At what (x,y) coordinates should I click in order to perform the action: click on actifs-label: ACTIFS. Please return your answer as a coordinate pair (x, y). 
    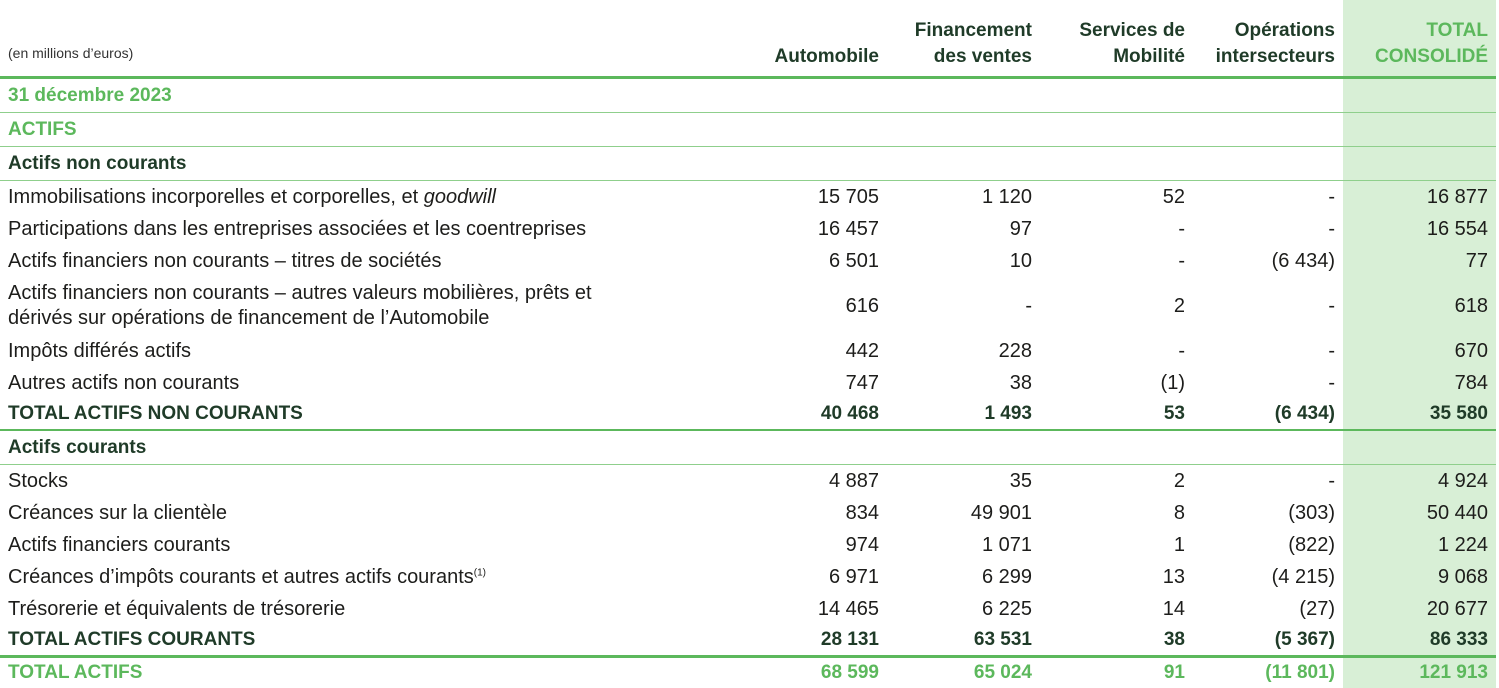
    Looking at the image, I should click on (671, 129).